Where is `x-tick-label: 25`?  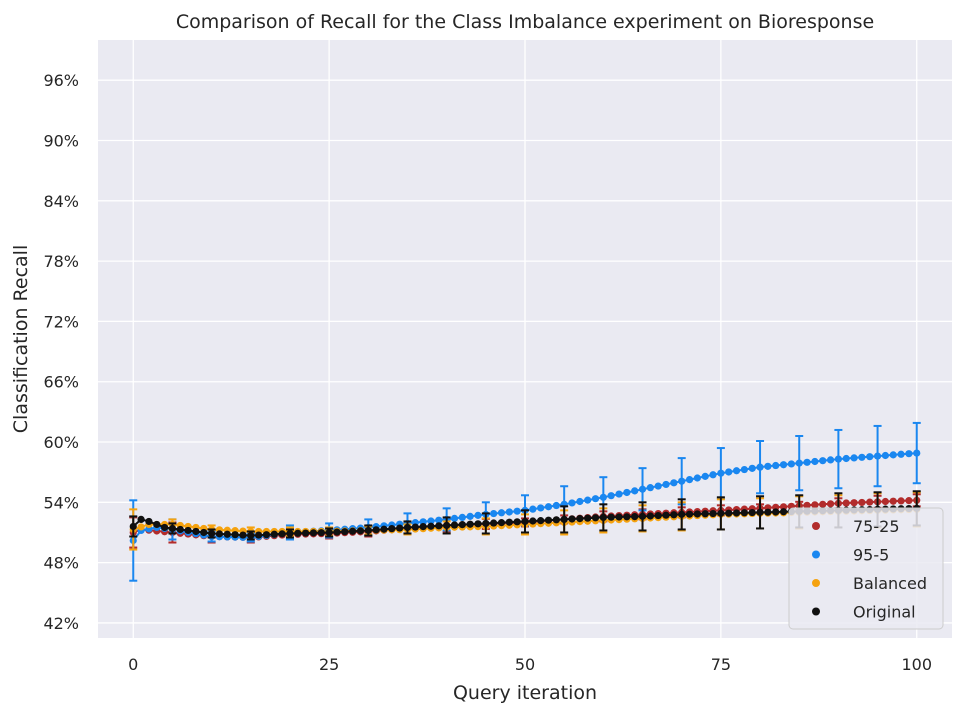 x-tick-label: 25 is located at coordinates (329, 664).